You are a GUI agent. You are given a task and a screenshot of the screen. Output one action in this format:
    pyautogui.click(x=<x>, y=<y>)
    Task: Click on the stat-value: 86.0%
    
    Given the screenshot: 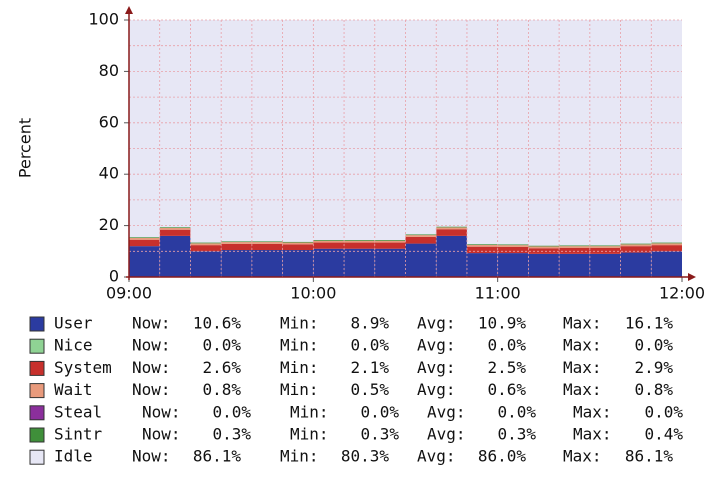 What is the action you would take?
    pyautogui.click(x=502, y=456)
    